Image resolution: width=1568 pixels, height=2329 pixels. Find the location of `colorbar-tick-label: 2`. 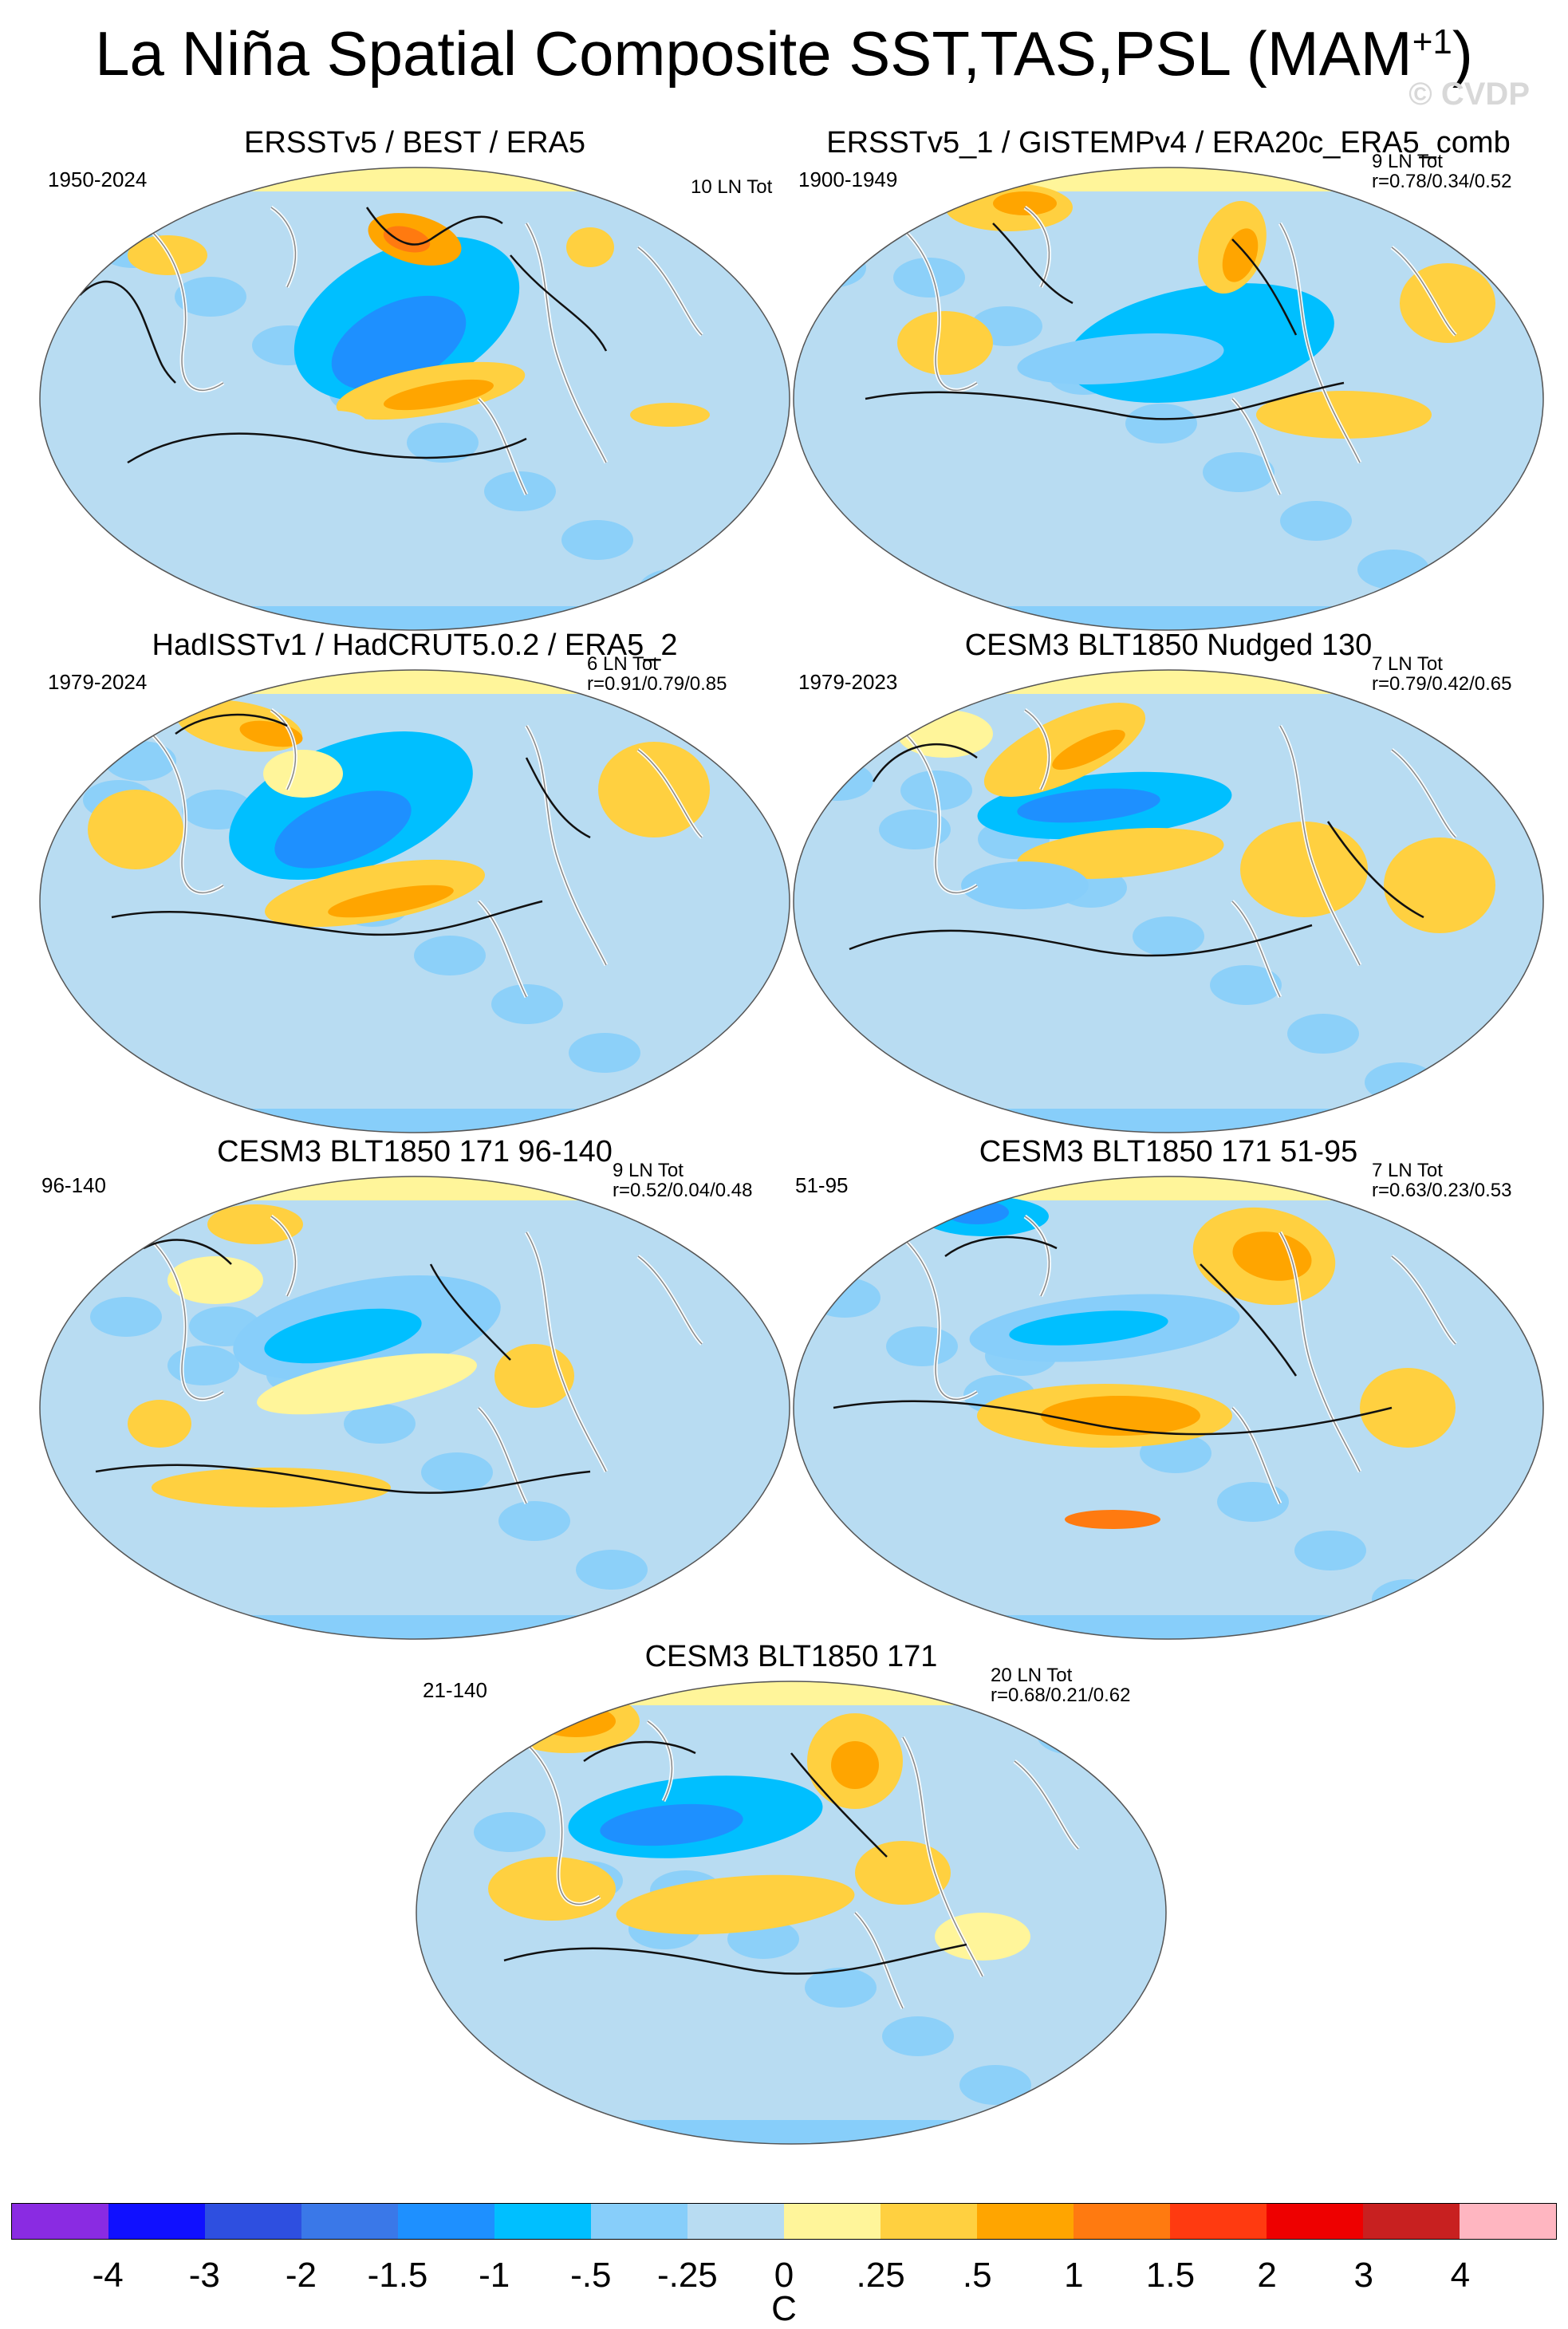

colorbar-tick-label: 2 is located at coordinates (1267, 2275).